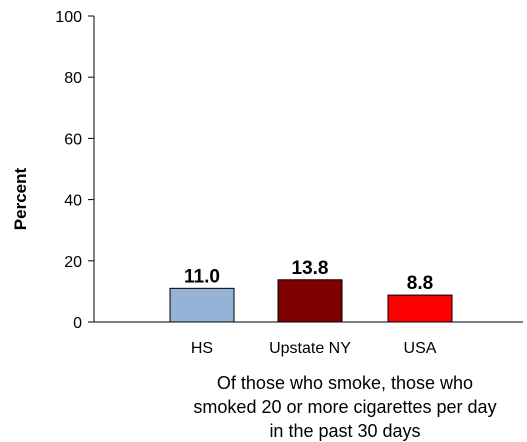 This screenshot has height=442, width=527. Describe the element at coordinates (73, 78) in the screenshot. I see `y-tick-label: 80` at that location.